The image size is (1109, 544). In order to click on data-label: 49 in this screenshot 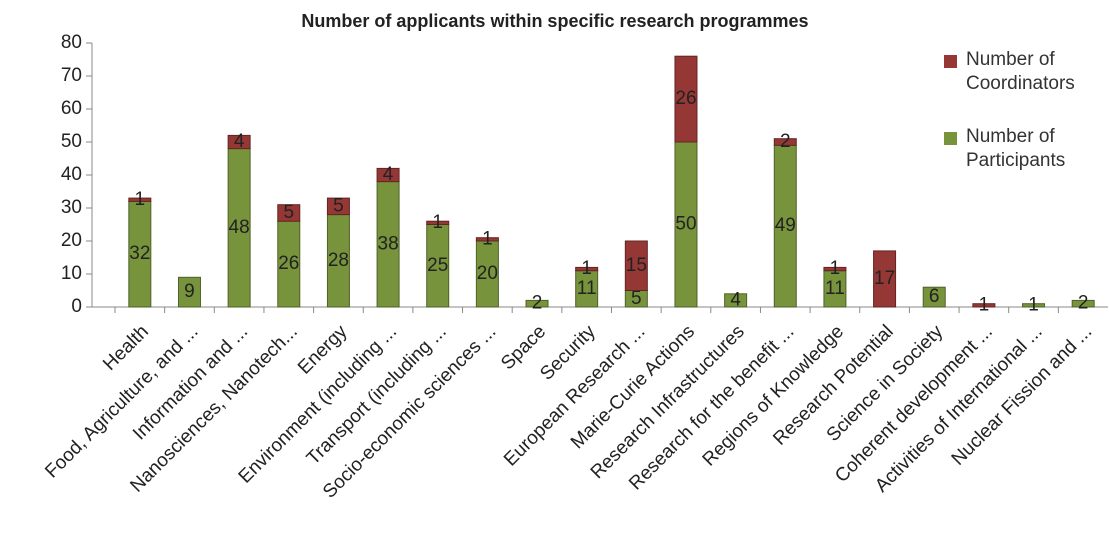, I will do `click(785, 225)`.